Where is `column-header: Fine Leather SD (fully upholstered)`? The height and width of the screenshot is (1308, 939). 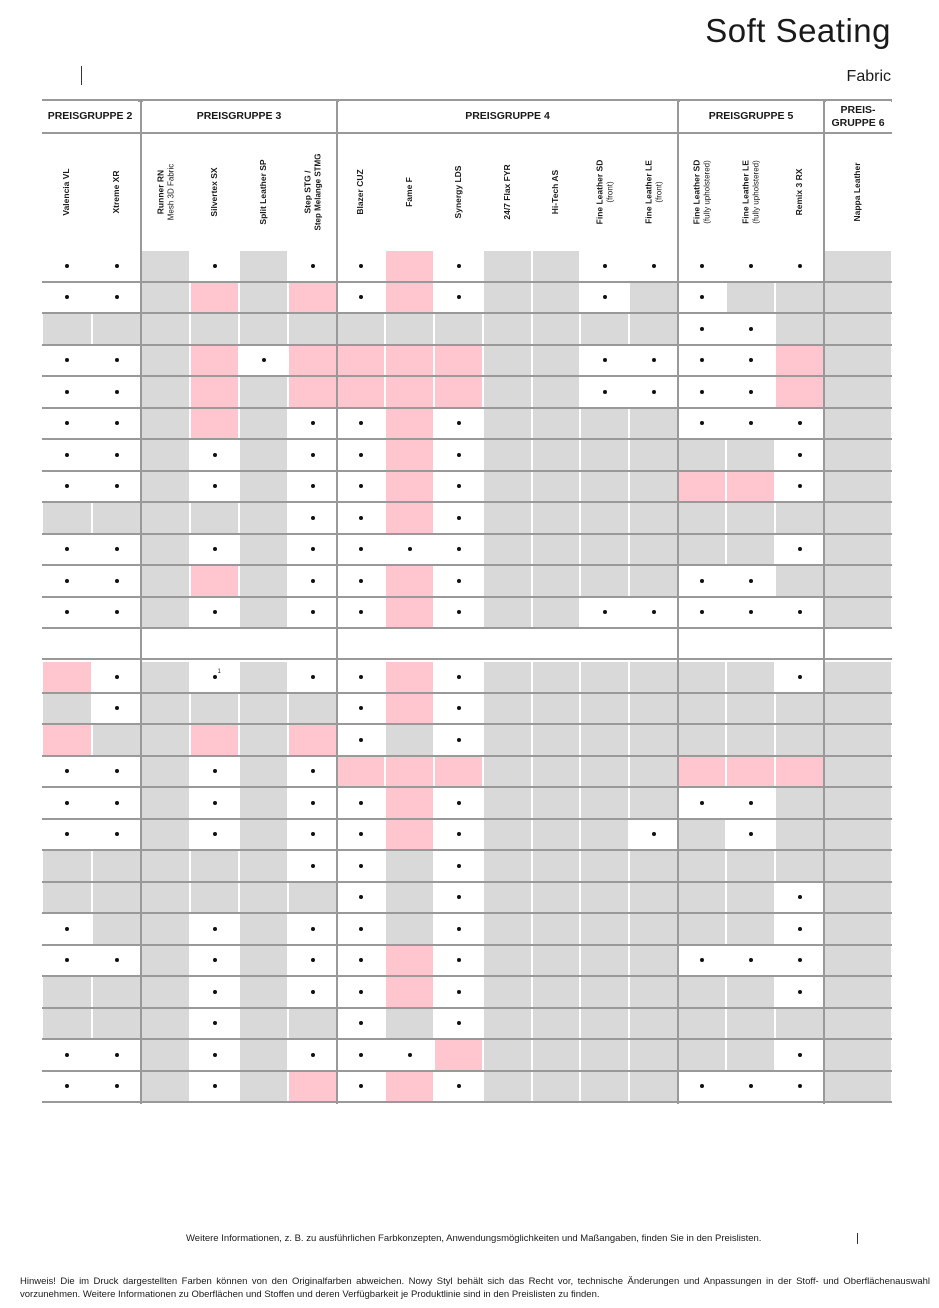 column-header: Fine Leather SD (fully upholstered) is located at coordinates (702, 191).